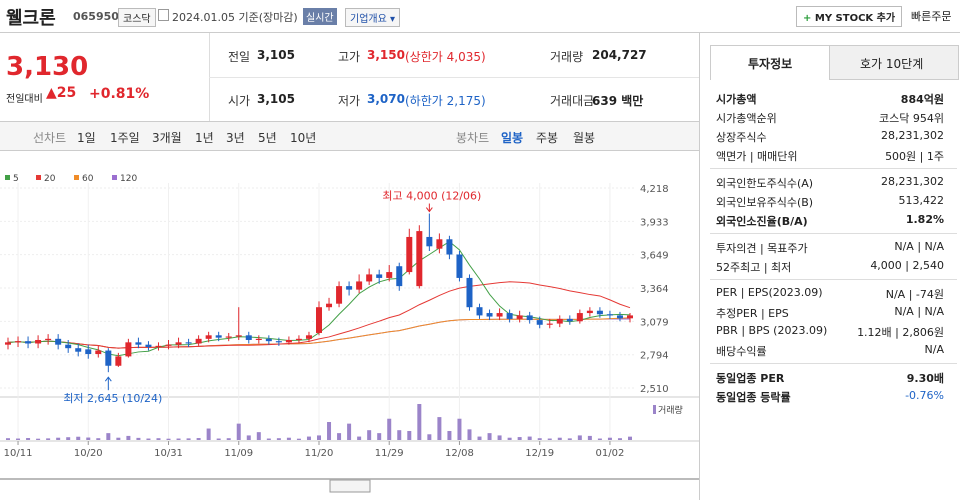  Describe the element at coordinates (654, 389) in the screenshot. I see `y-tick-label: 2,510` at that location.